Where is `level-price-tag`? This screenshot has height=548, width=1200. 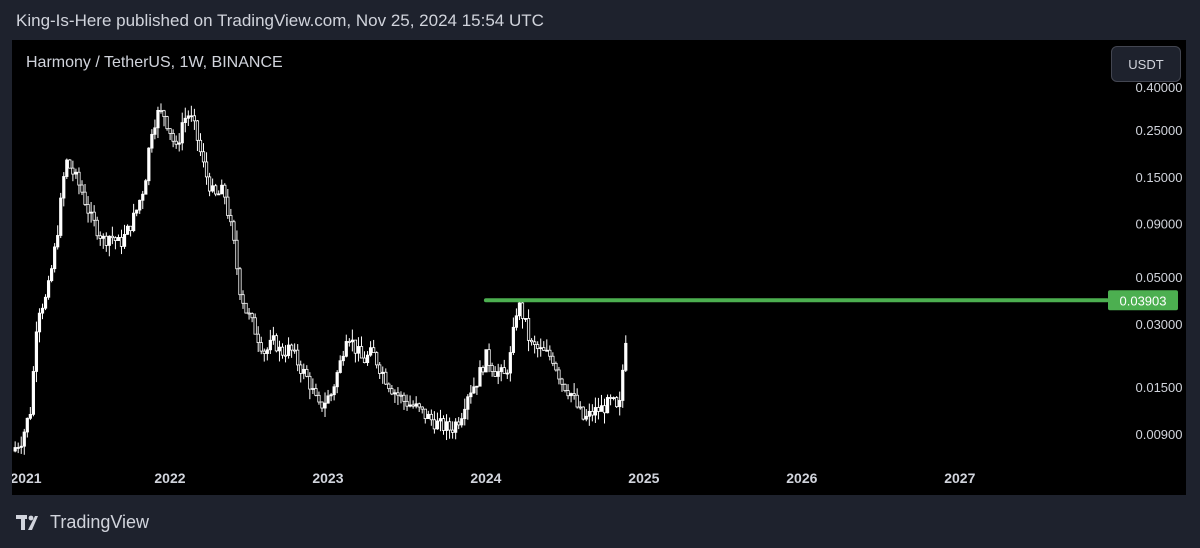
level-price-tag is located at coordinates (1143, 300).